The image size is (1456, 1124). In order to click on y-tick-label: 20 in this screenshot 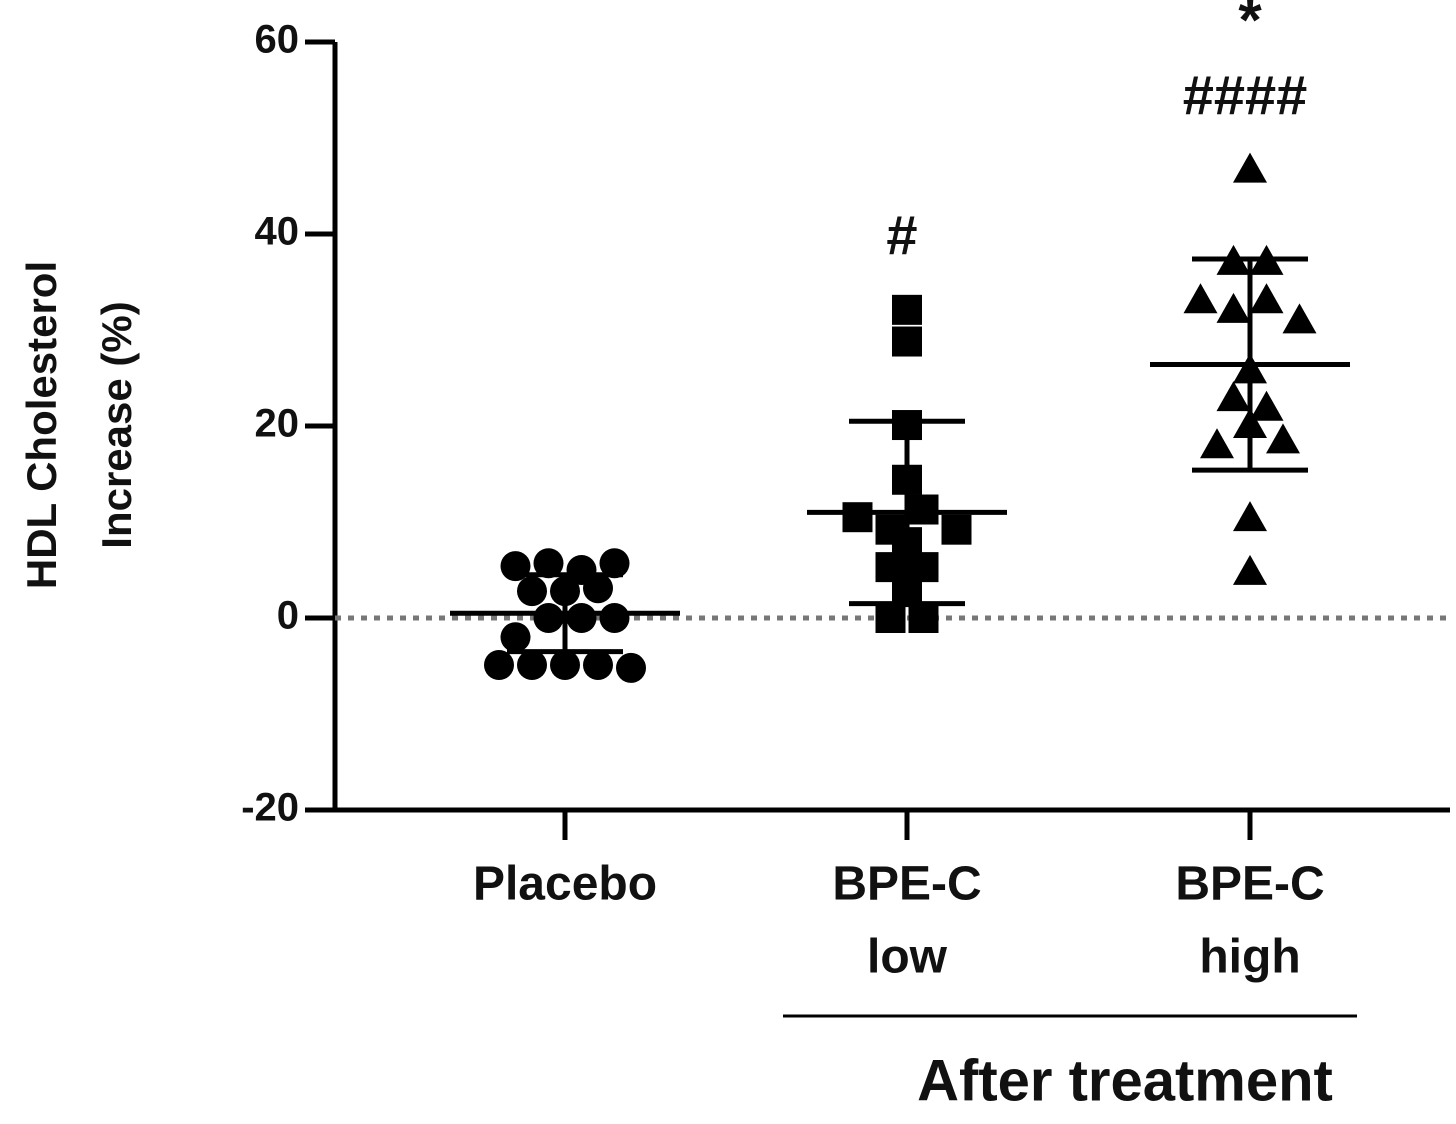, I will do `click(277, 424)`.